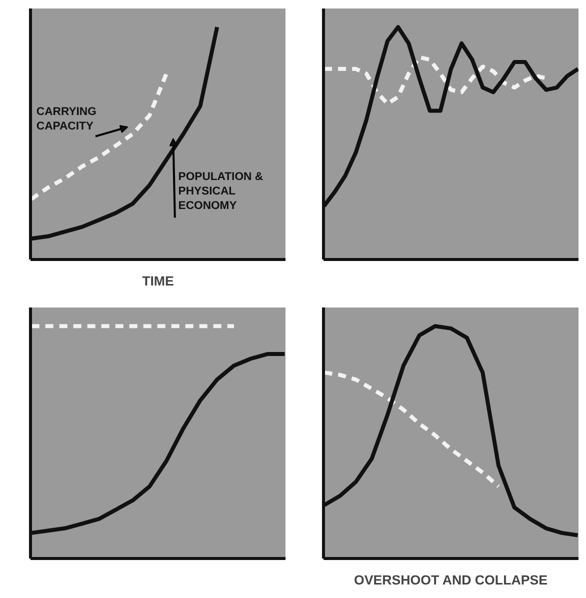  I want to click on x-axis-title: OVERSHOOT AND COLLAPSE, so click(451, 580).